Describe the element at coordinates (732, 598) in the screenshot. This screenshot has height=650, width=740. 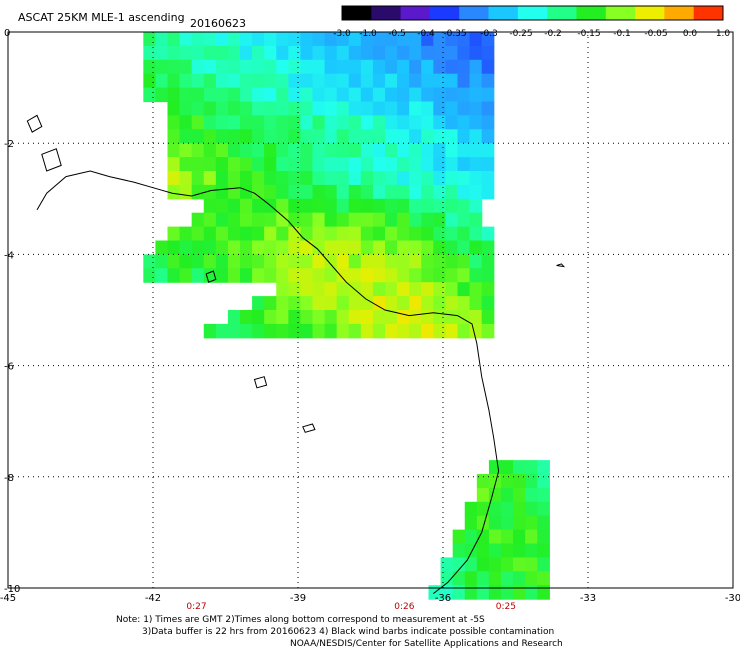
I see `x-tick-label: -30` at that location.